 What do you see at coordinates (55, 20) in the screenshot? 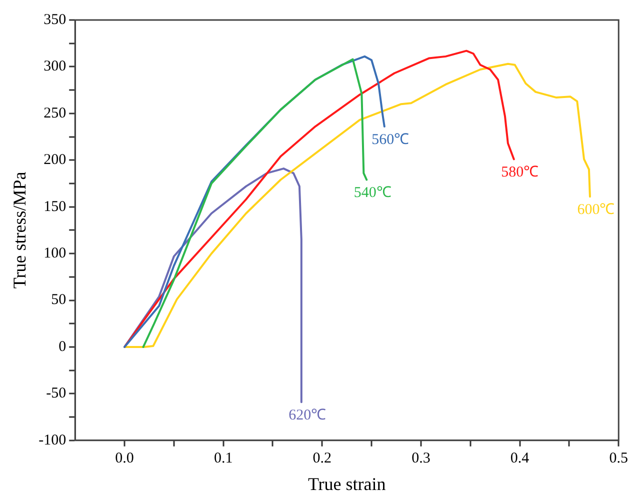
I see `y-tick-label: 350` at bounding box center [55, 20].